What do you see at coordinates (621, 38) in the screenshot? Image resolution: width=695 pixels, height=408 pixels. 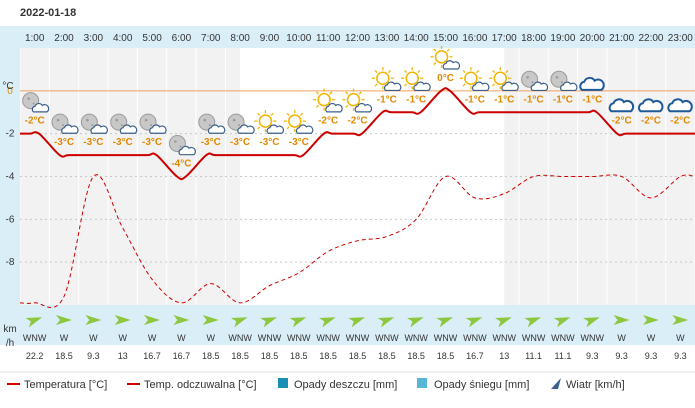 I see `hour-tick-label: 21:00` at bounding box center [621, 38].